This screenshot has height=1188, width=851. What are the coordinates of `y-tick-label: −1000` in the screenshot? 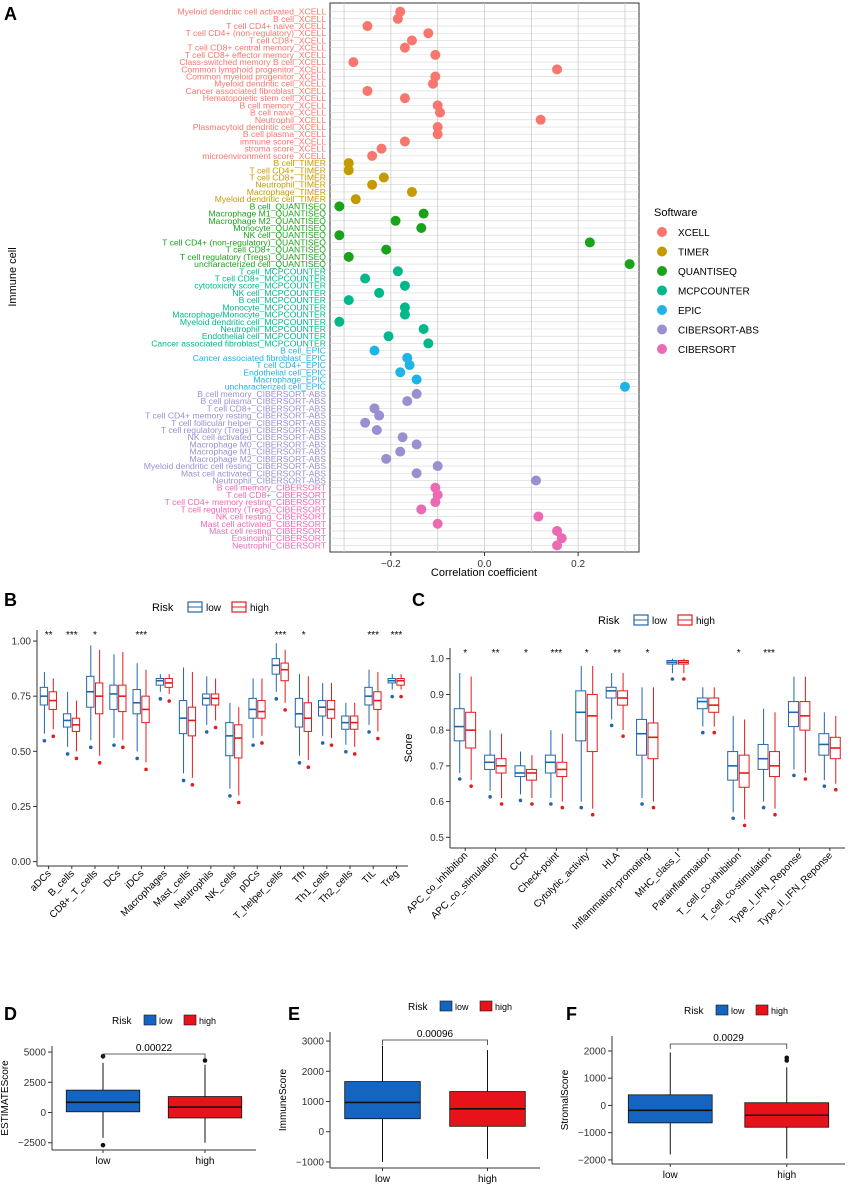 It's located at (592, 1133).